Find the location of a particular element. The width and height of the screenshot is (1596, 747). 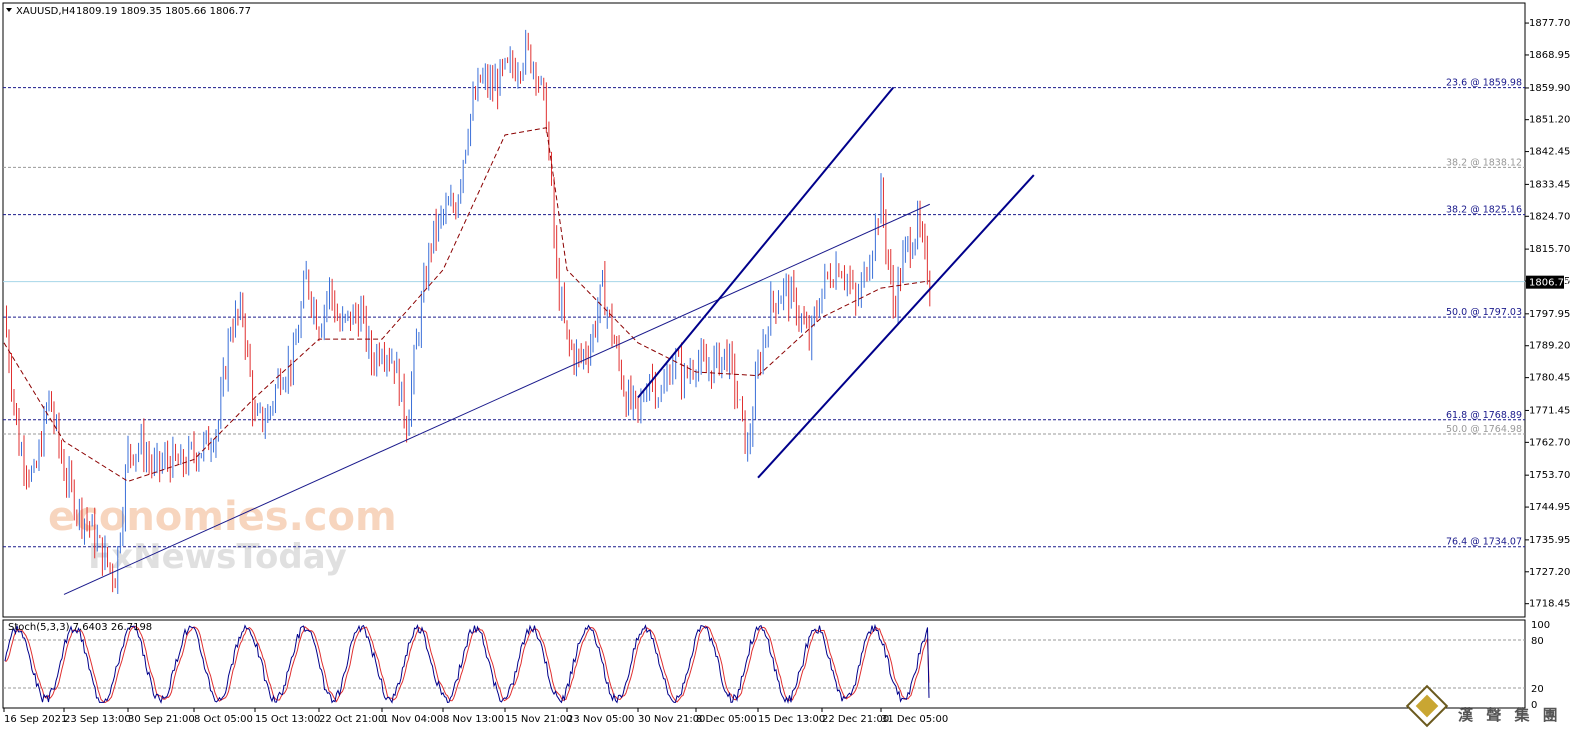

time-tick-label: 16 Sep 2021 is located at coordinates (35, 719).